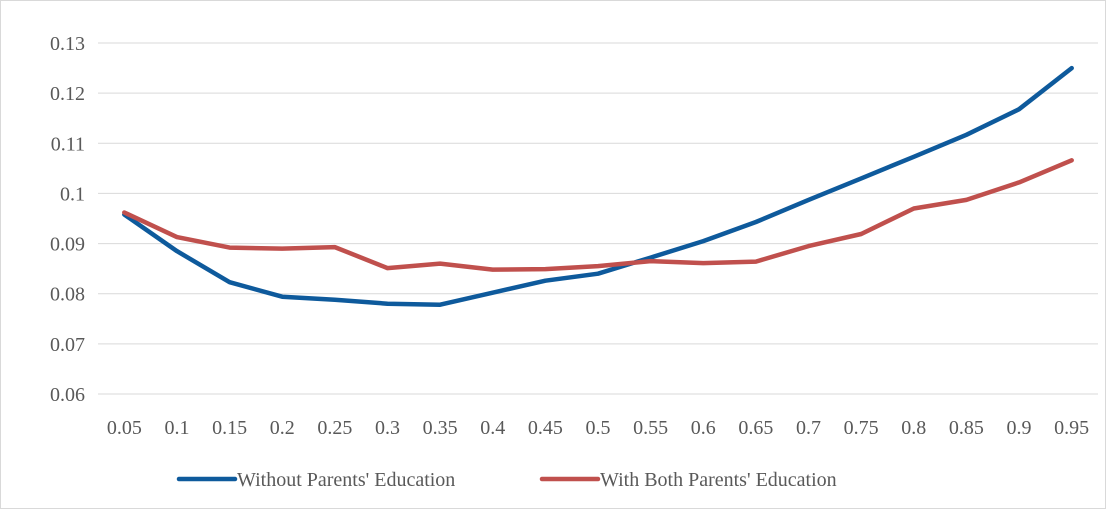 Image resolution: width=1106 pixels, height=510 pixels. What do you see at coordinates (966, 428) in the screenshot?
I see `x-tick-label: 0.85` at bounding box center [966, 428].